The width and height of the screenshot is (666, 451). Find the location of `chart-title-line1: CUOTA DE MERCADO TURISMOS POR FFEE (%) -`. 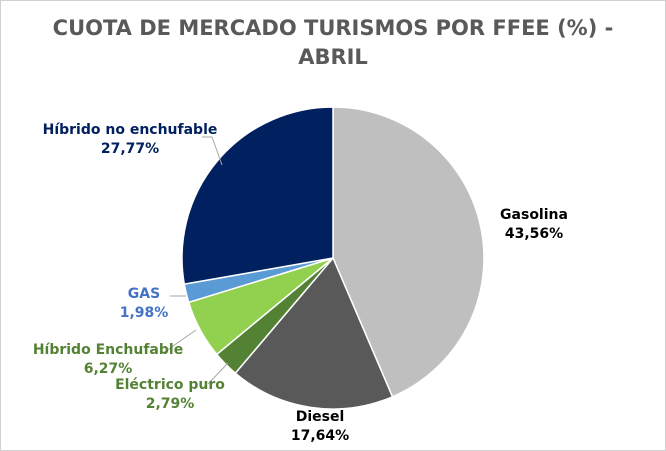

chart-title-line1: CUOTA DE MERCADO TURISMOS POR FFEE (%) - is located at coordinates (333, 28).